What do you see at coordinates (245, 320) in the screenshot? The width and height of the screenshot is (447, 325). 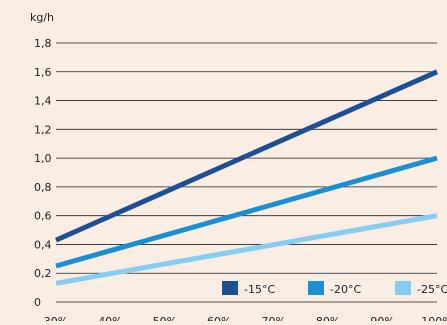 I see `x-tick-labels: 30% 40% 50% 60% 70% 80% 90% 100%` at bounding box center [245, 320].